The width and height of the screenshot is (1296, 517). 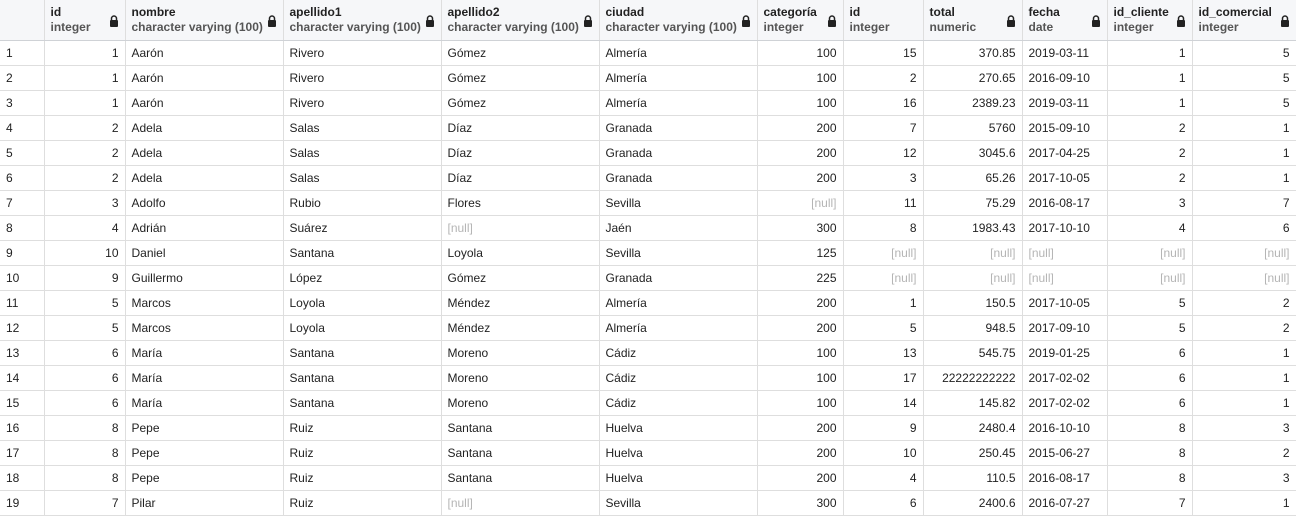 I want to click on cell-id: 2, so click(x=85, y=153).